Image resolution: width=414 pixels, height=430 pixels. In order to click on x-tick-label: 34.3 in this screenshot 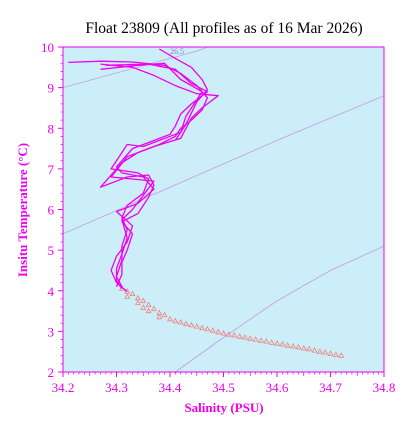, I will do `click(116, 387)`.